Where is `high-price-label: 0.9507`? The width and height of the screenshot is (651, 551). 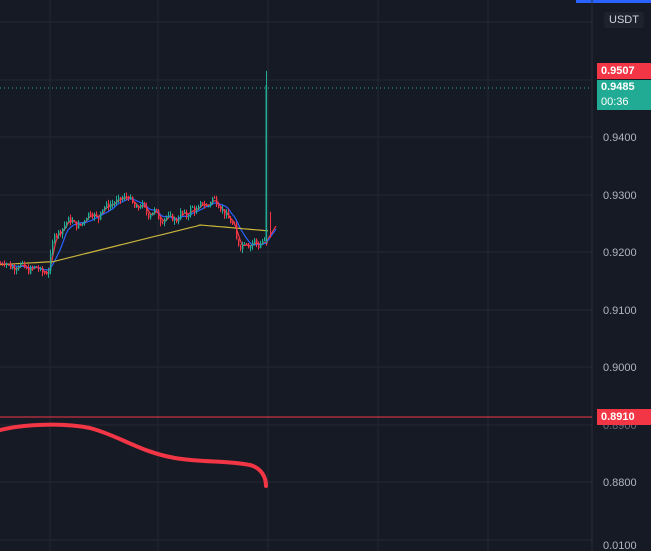 high-price-label: 0.9507 is located at coordinates (618, 71).